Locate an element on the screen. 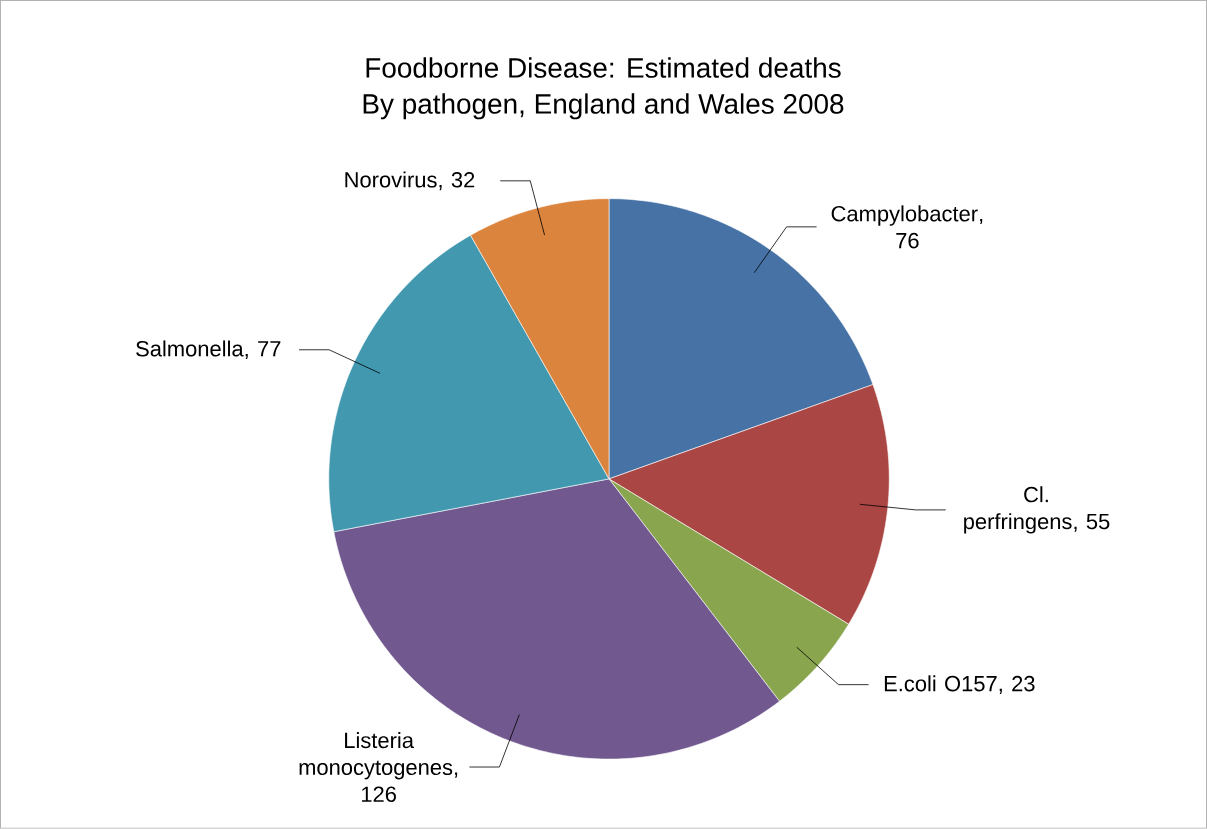  data-label: , 55 is located at coordinates (1092, 523).